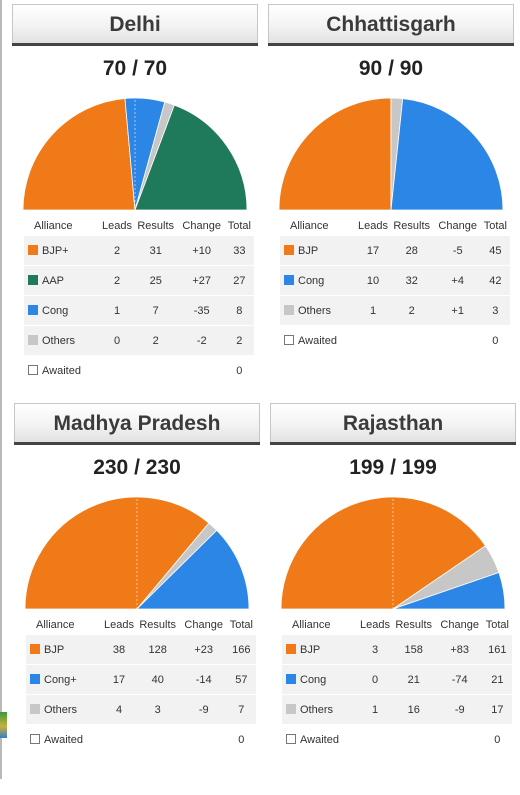 The width and height of the screenshot is (520, 795). Describe the element at coordinates (397, 649) in the screenshot. I see `table-row: BJP 3 158 +83 161` at that location.